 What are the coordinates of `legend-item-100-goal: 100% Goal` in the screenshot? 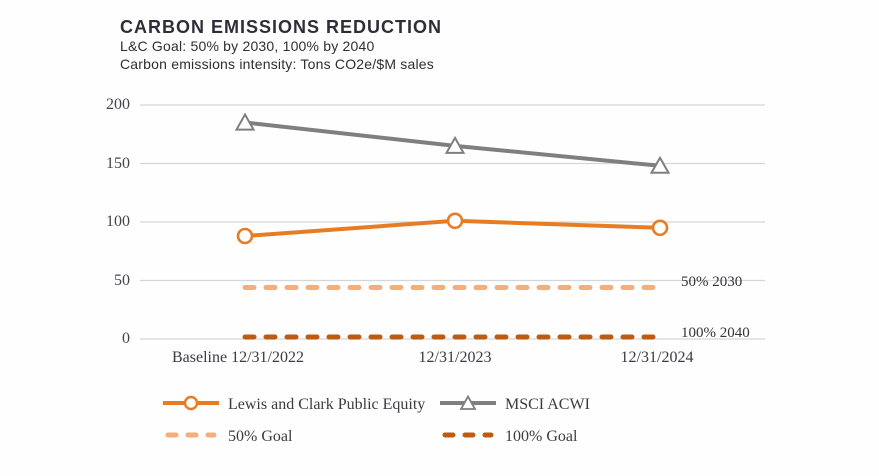 It's located at (508, 437).